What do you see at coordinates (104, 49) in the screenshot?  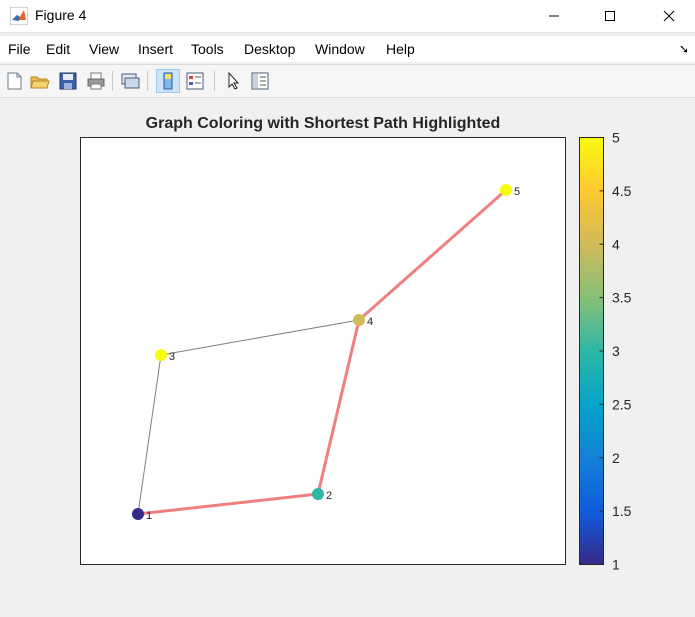 I see `menu-view: View` at bounding box center [104, 49].